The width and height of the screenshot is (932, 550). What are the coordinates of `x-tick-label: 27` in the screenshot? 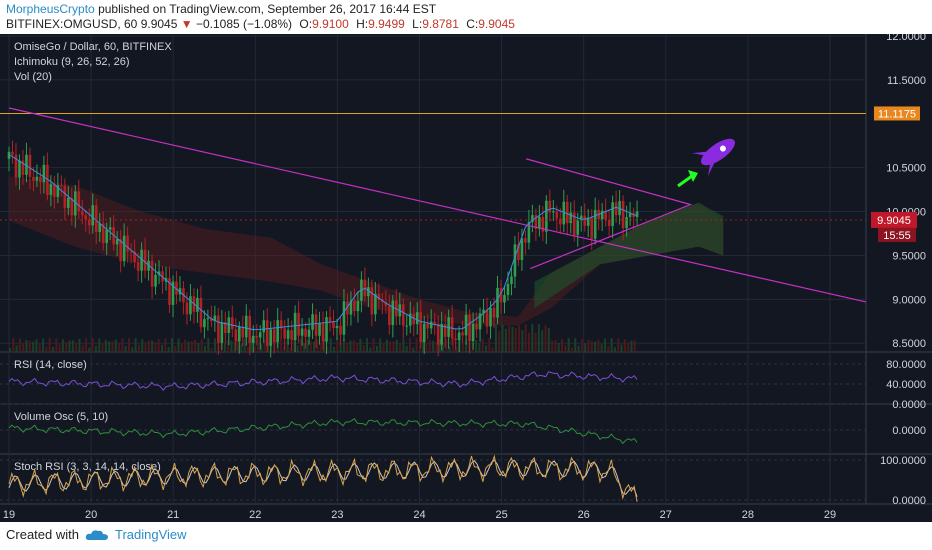 It's located at (666, 515).